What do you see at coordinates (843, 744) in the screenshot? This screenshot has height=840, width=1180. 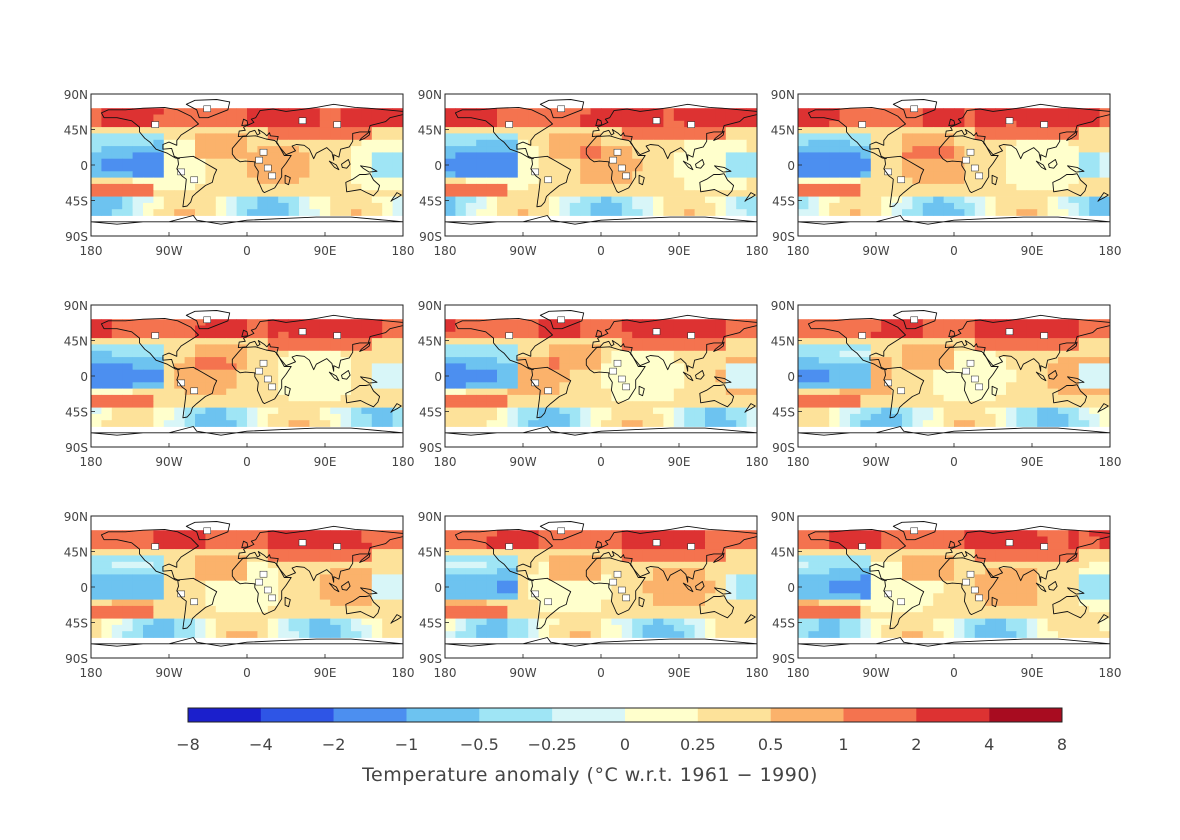 I see `colorbar-tick-label: 1` at bounding box center [843, 744].